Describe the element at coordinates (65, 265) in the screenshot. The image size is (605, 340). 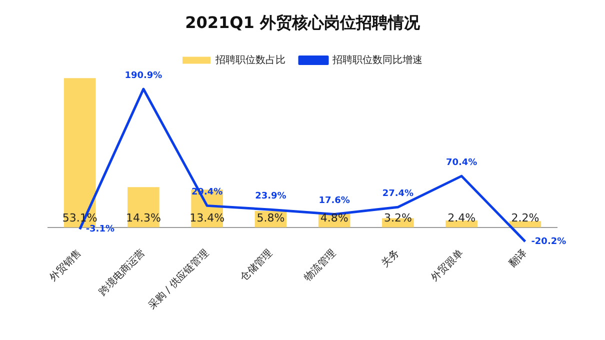
I see `x-tick-label: 外贸销售` at that location.